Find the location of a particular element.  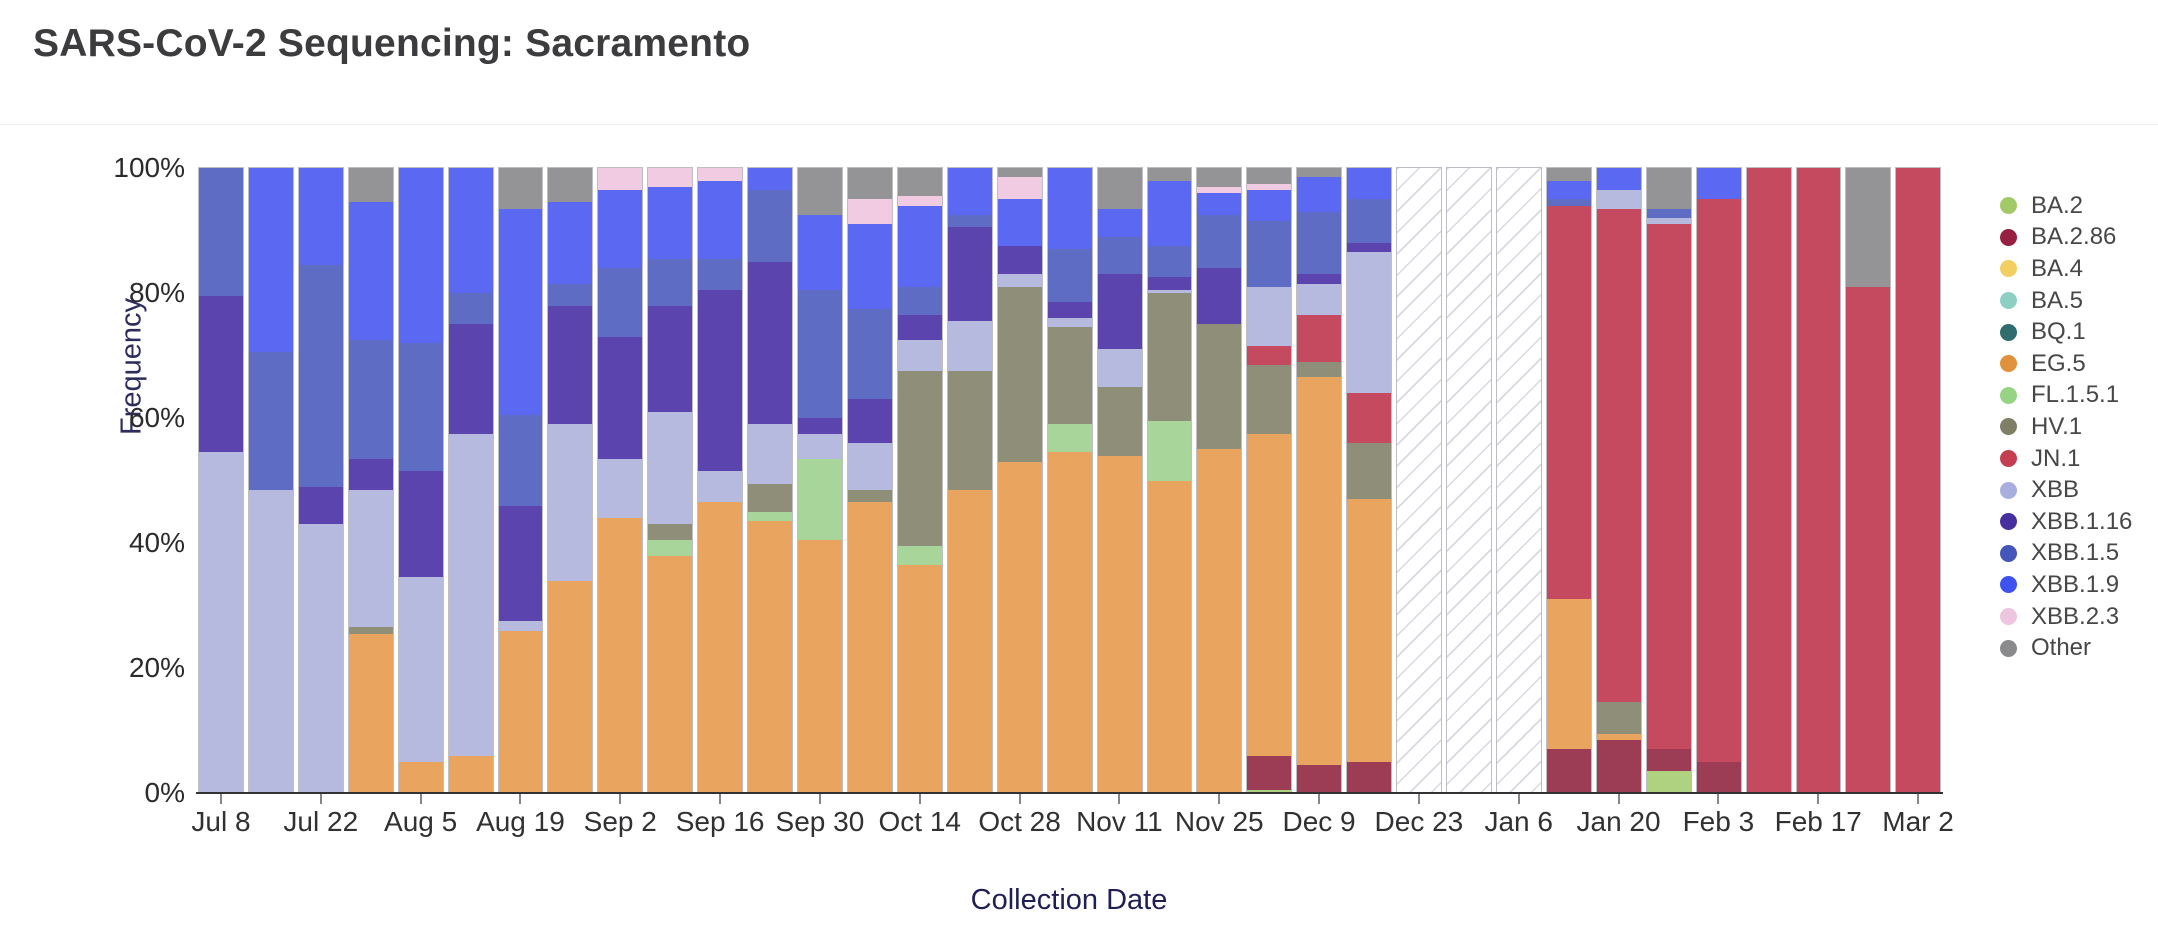

legend-item-xbb-2-3: XBB.2.3 is located at coordinates (2066, 617).